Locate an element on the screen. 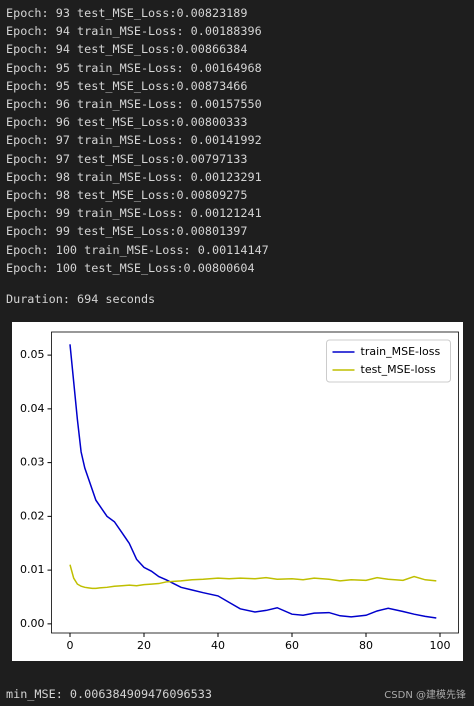 This screenshot has height=706, width=474. legend-label: test_MSE-loss is located at coordinates (399, 369).